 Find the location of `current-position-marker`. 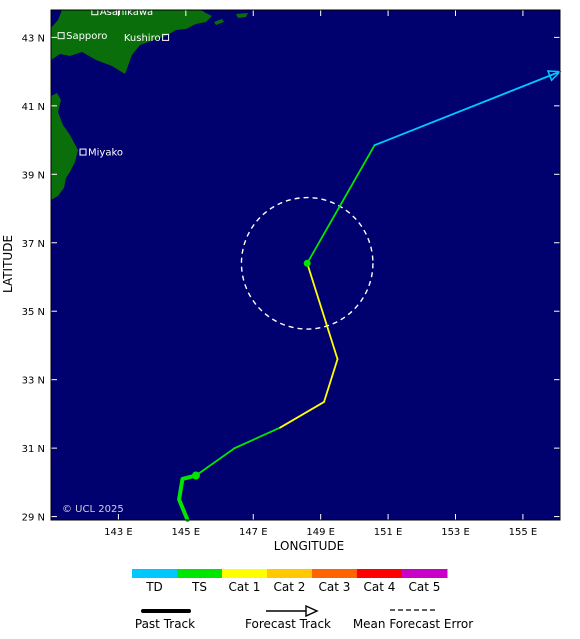

current-position-marker is located at coordinates (195, 475).